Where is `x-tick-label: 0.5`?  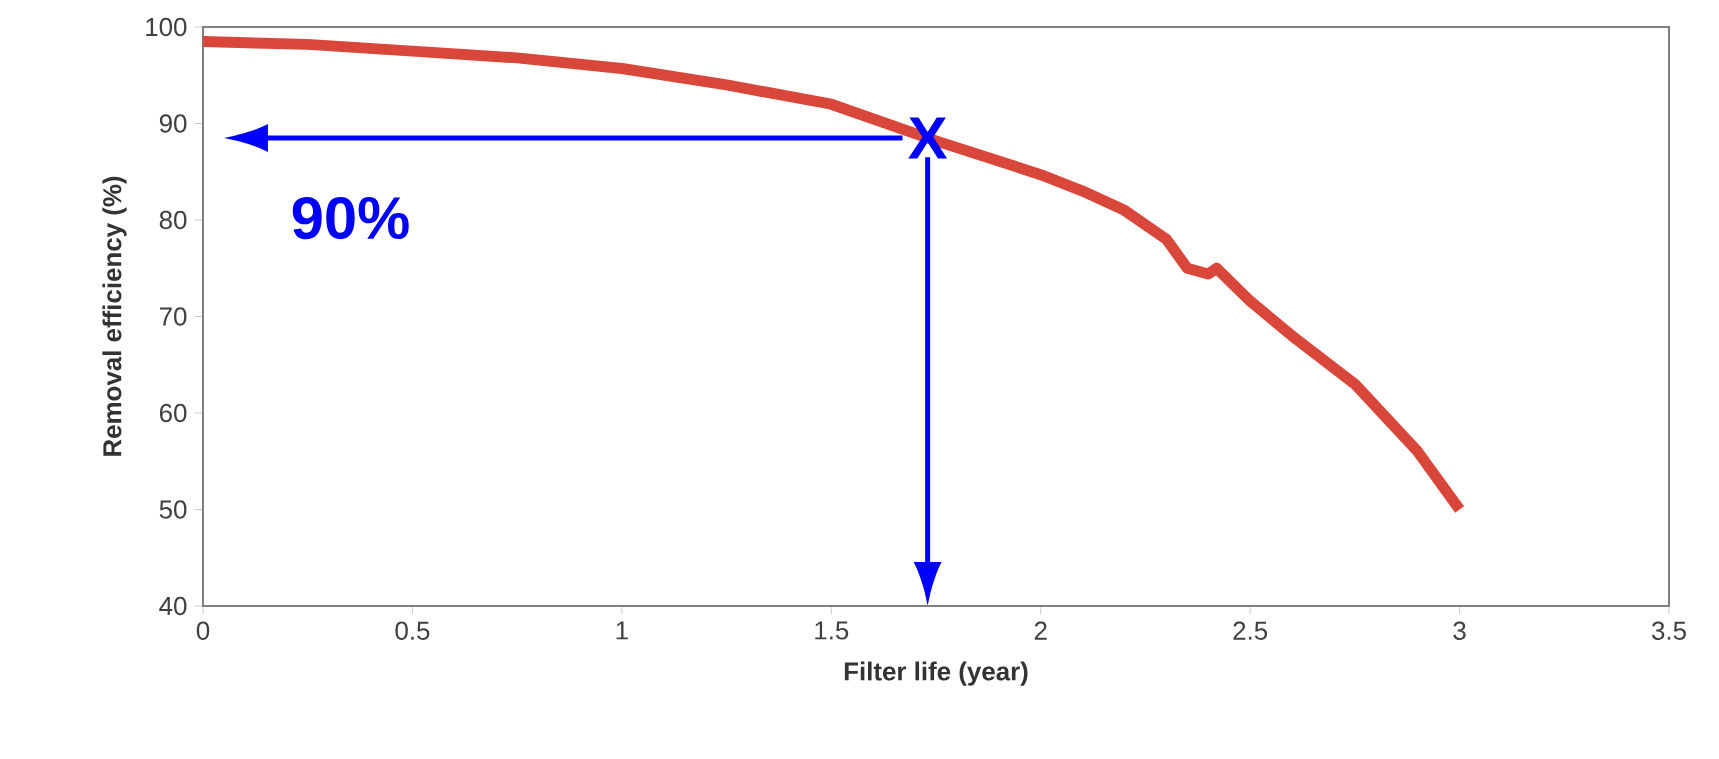 x-tick-label: 0.5 is located at coordinates (412, 630).